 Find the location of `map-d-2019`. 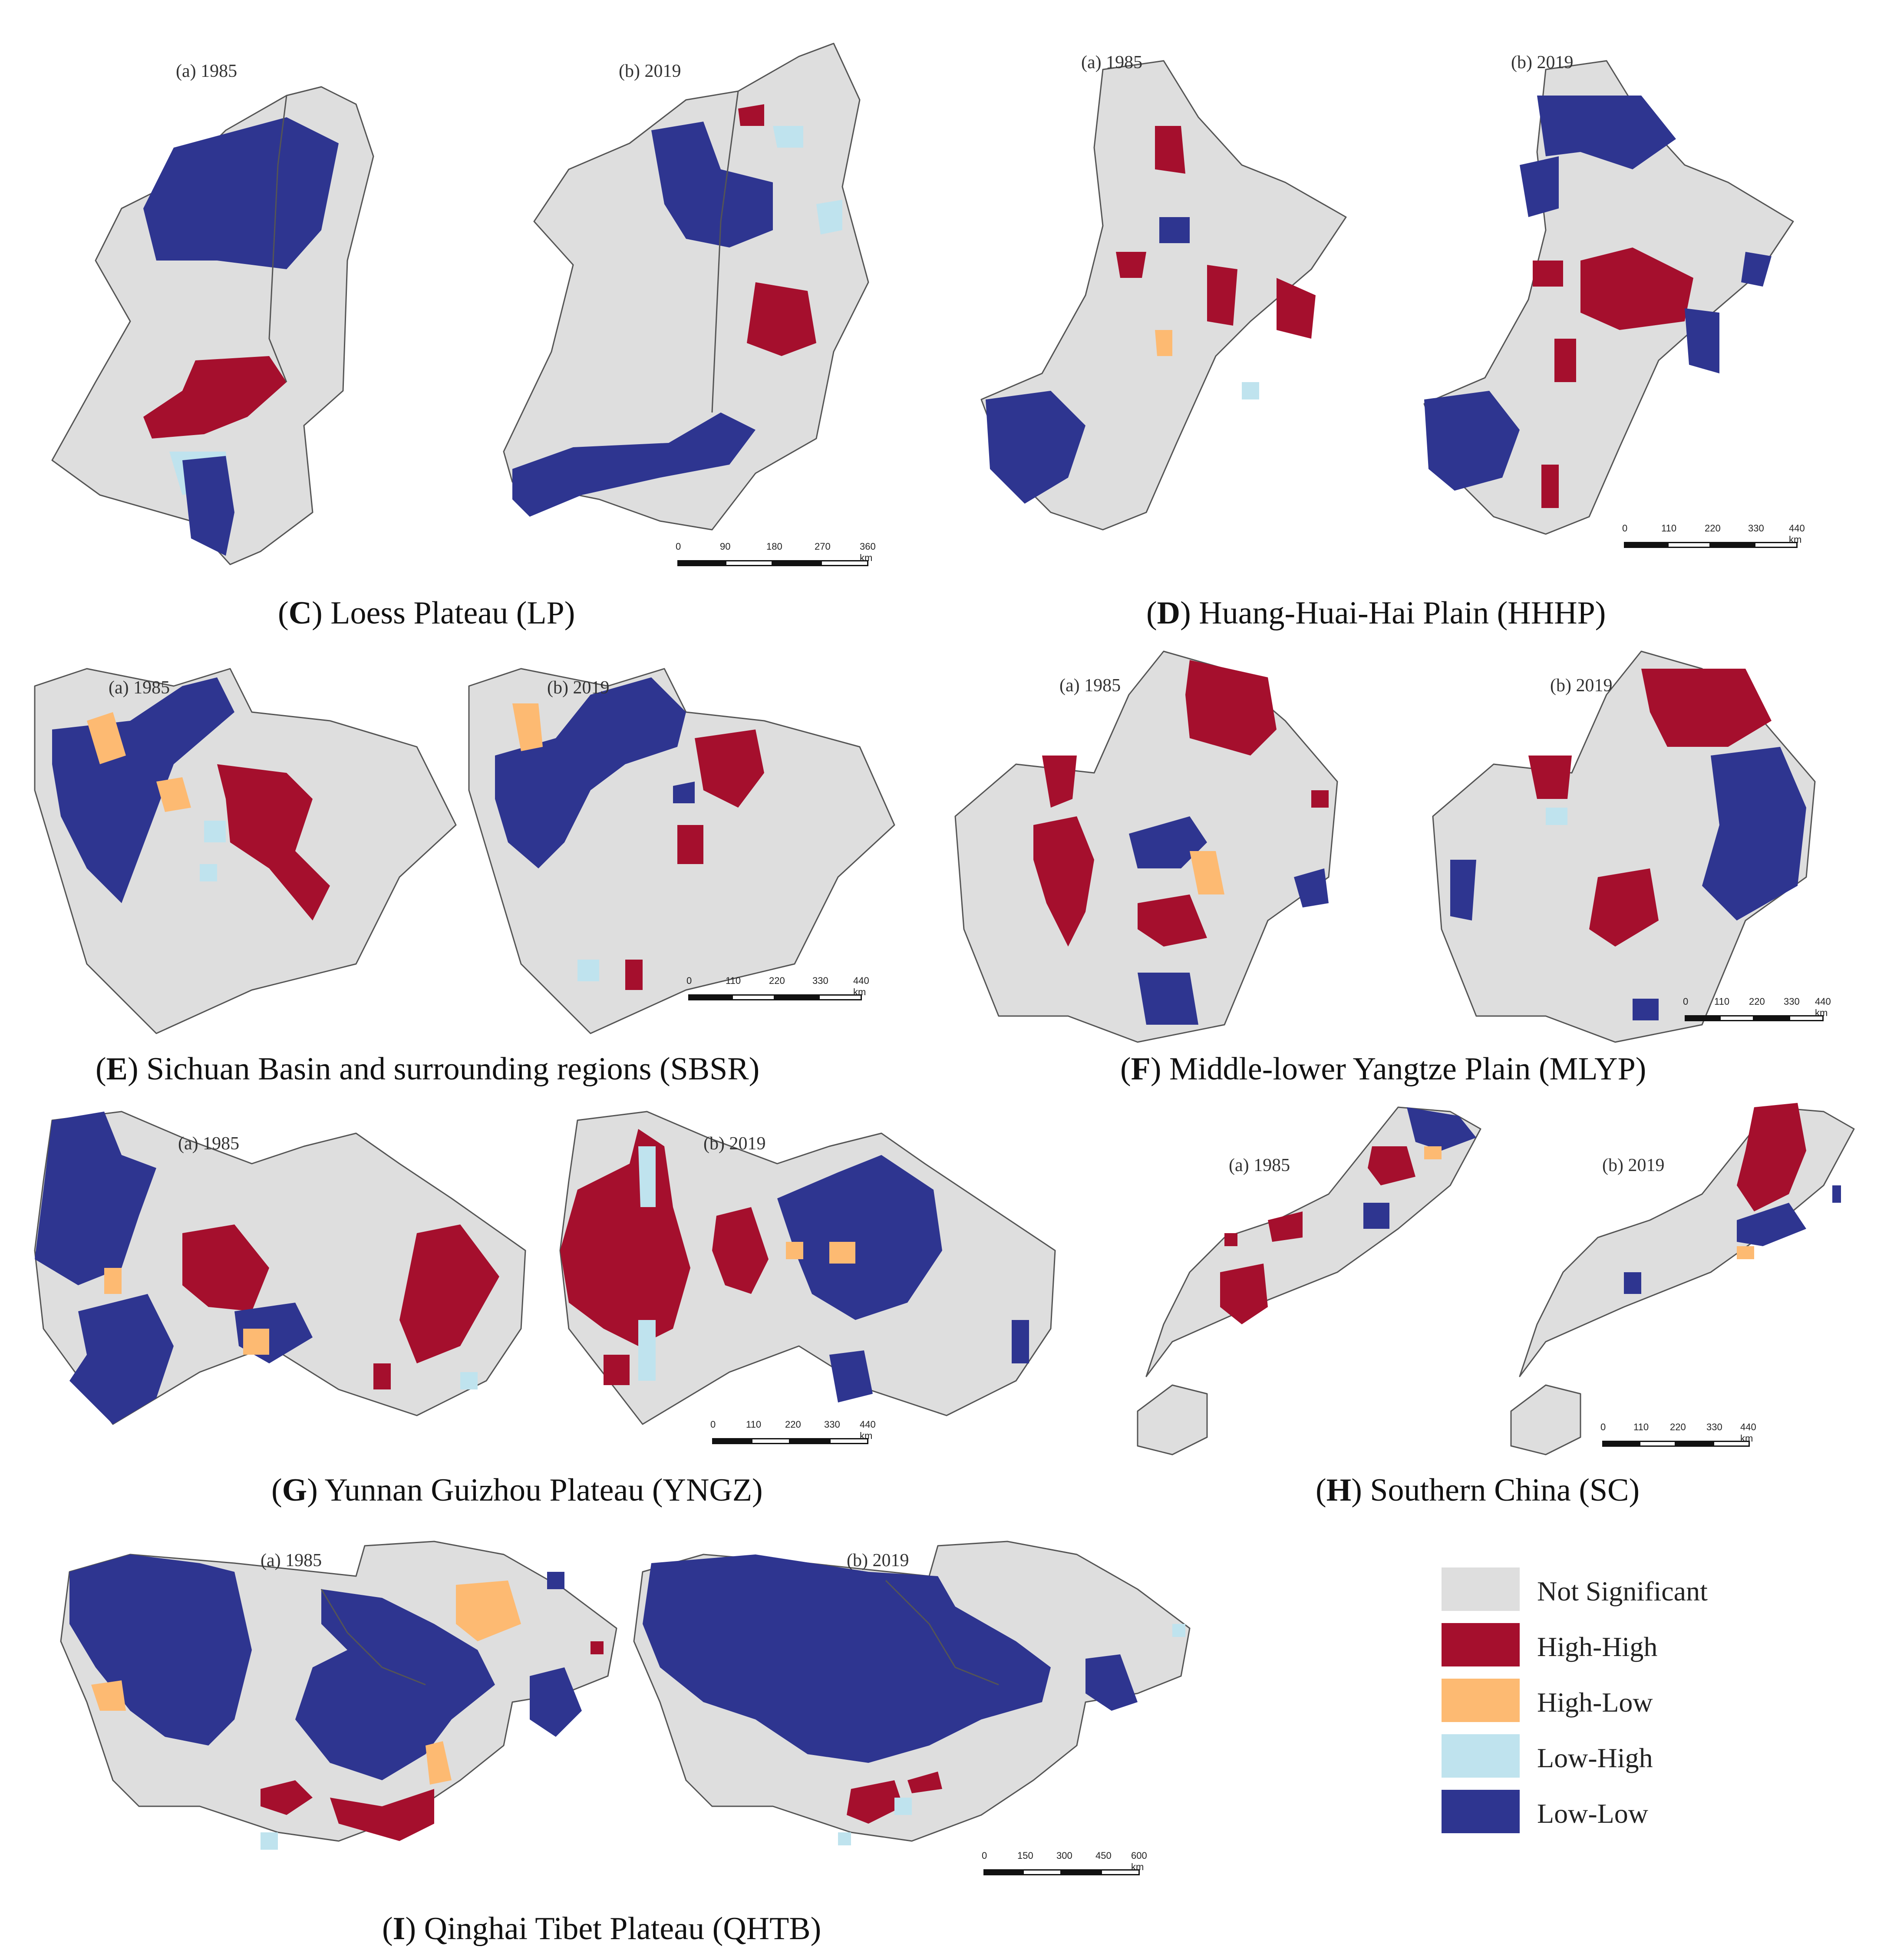

map-d-2019 is located at coordinates (1609, 297).